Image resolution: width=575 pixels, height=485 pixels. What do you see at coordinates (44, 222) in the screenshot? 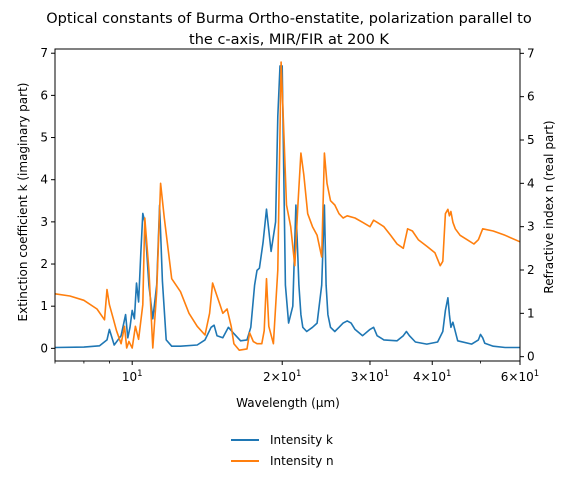
I see `y-left-tick-label: 3` at bounding box center [44, 222].